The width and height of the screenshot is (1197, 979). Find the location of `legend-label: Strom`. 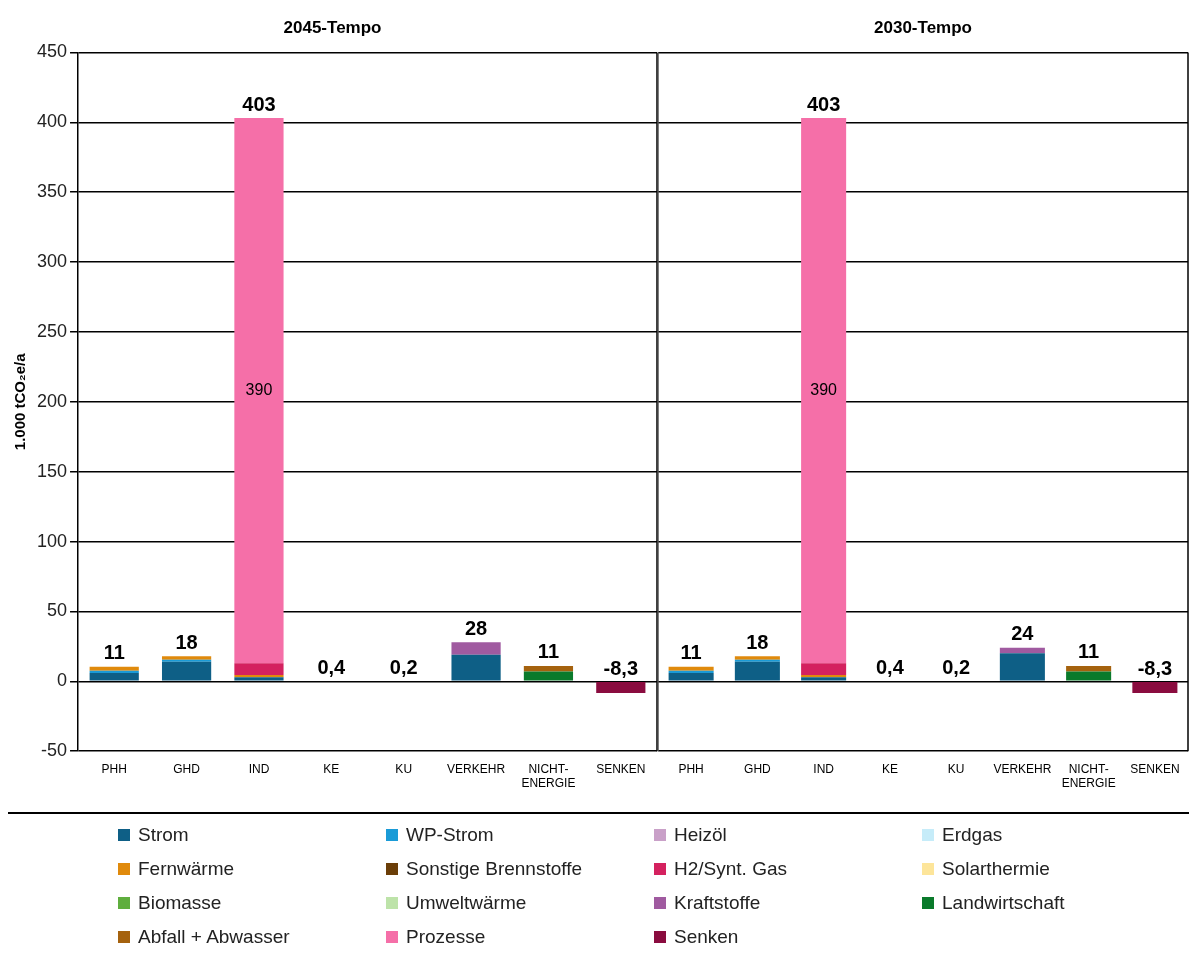

legend-label: Strom is located at coordinates (163, 835).